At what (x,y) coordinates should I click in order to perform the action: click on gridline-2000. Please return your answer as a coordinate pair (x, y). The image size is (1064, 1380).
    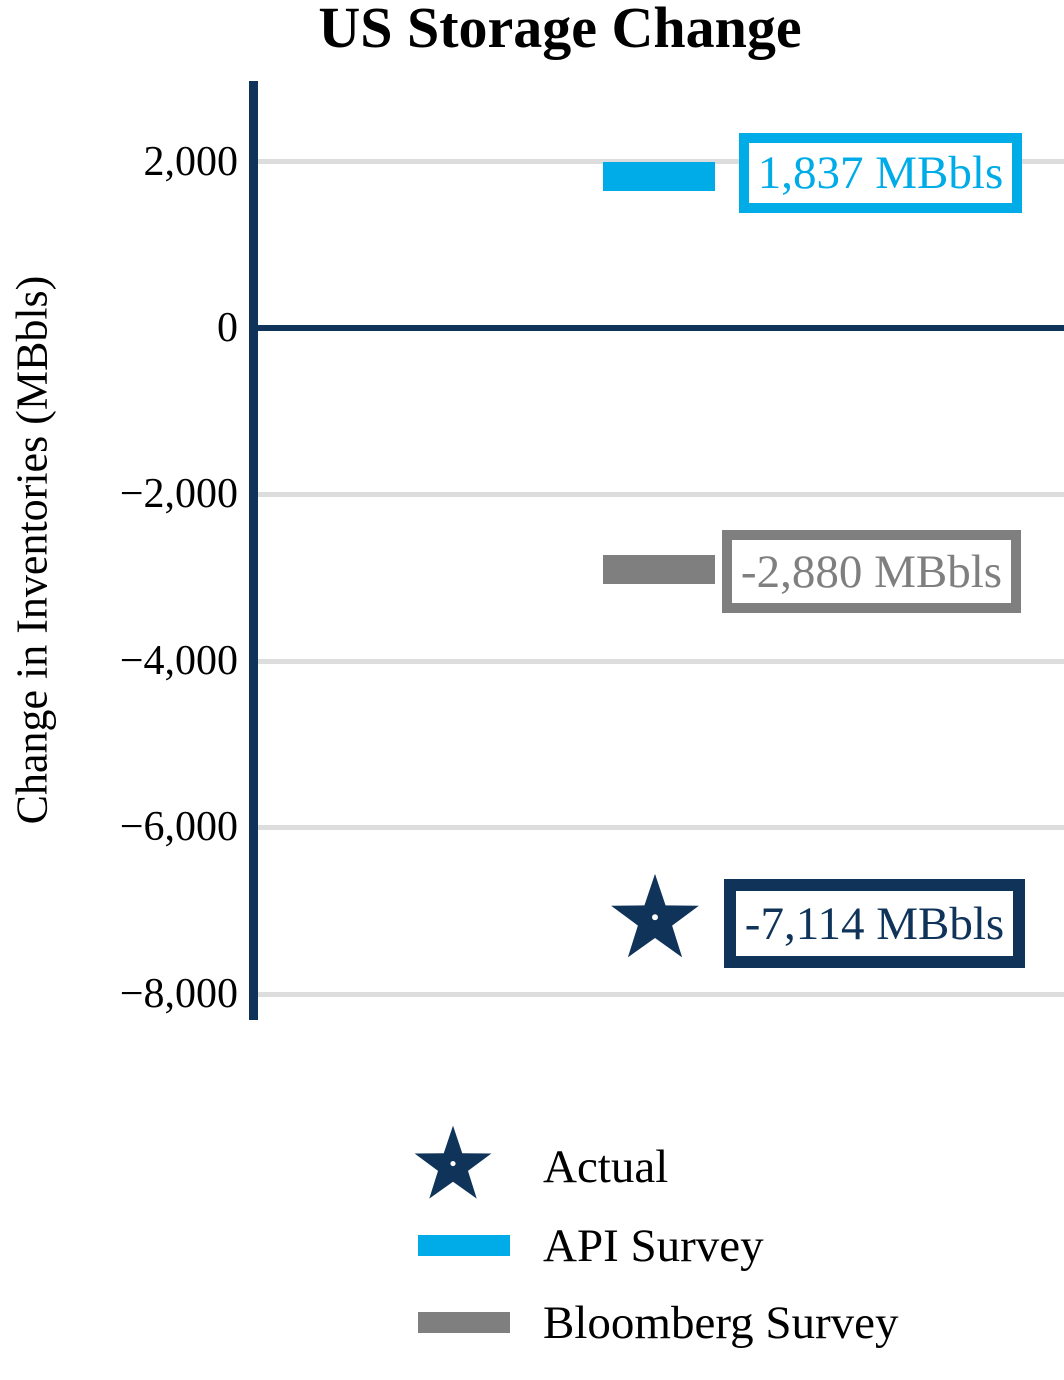
    Looking at the image, I should click on (661, 161).